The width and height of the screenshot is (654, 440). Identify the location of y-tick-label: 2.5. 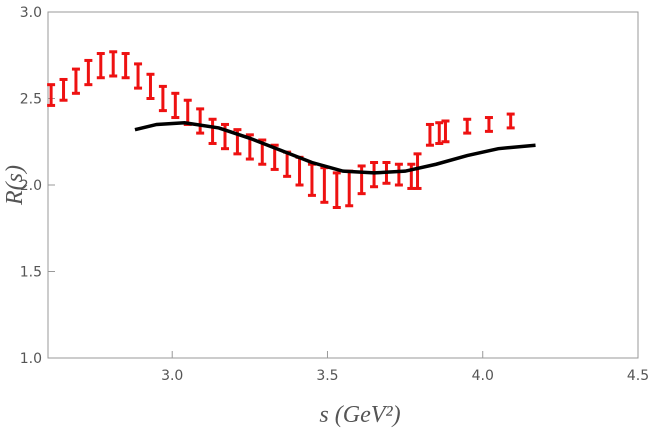
(31, 100).